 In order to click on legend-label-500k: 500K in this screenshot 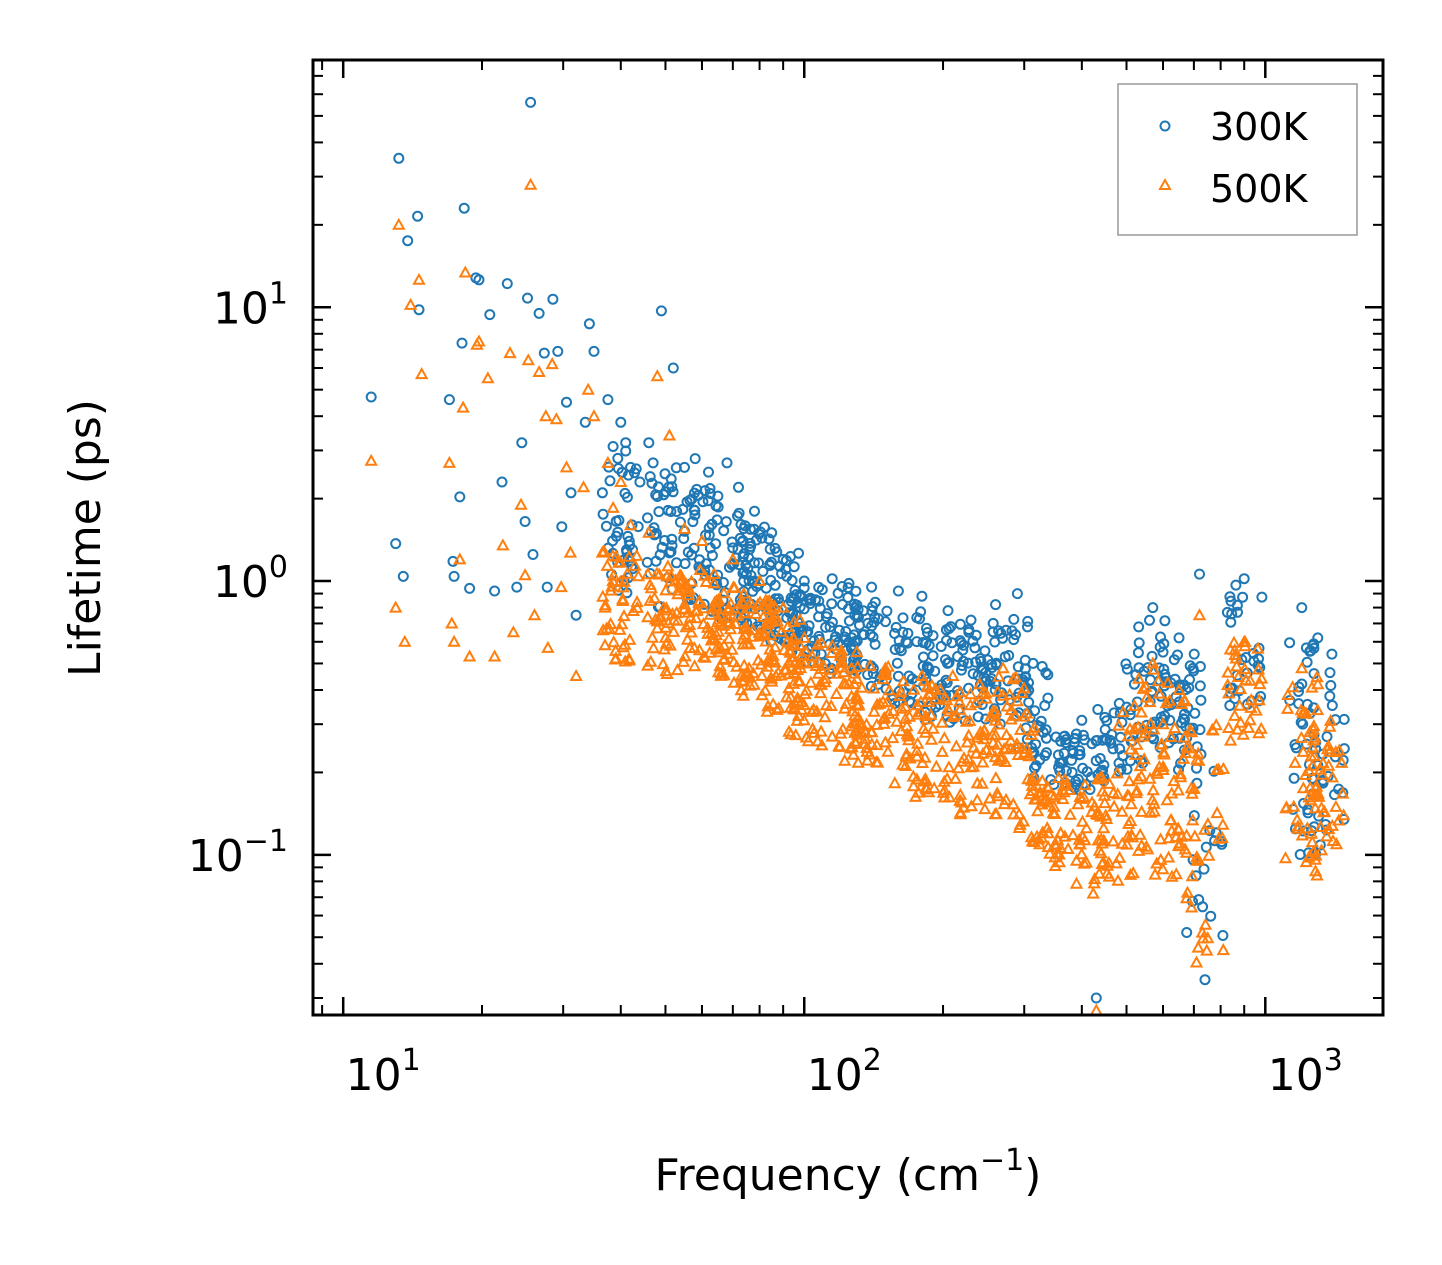, I will do `click(1259, 189)`.